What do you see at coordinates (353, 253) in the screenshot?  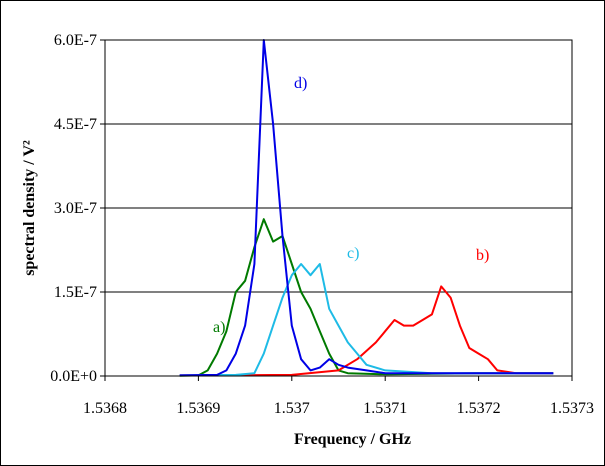 I see `series-label-c: c)` at bounding box center [353, 253].